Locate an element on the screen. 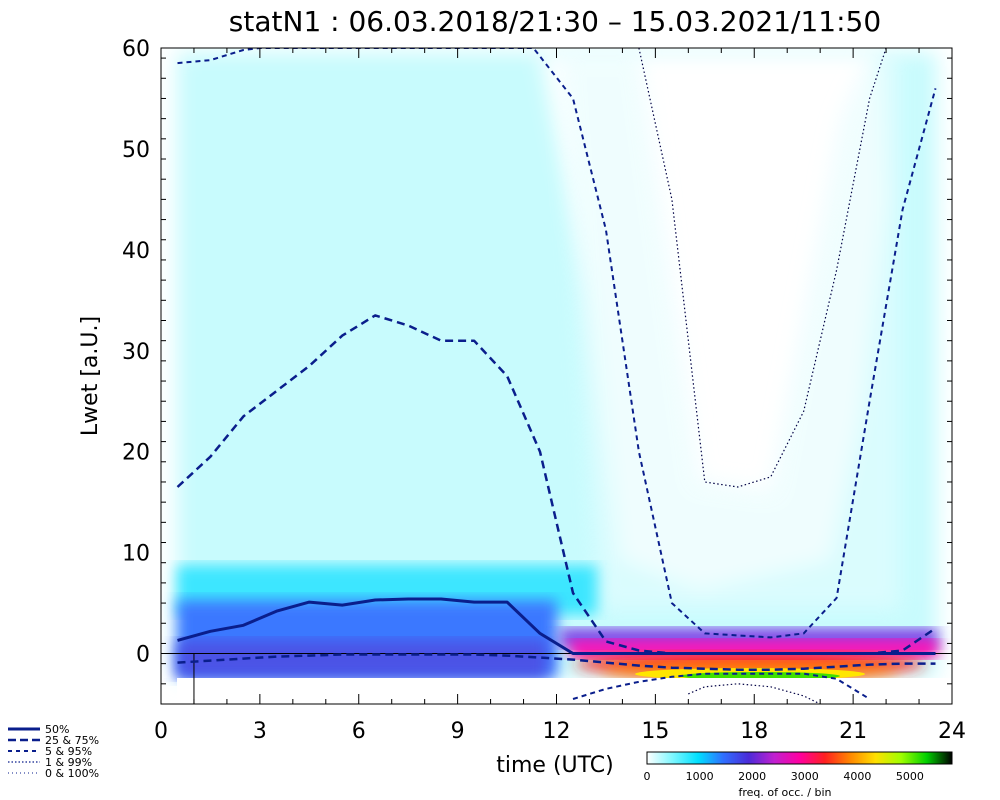 This screenshot has width=1000, height=800. percentile-line-50pct is located at coordinates (556, 626).